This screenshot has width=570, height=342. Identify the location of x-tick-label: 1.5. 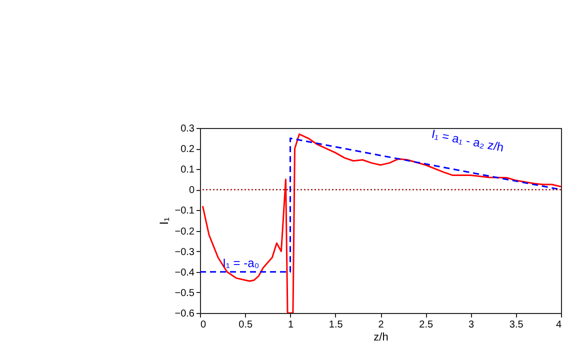
(336, 325).